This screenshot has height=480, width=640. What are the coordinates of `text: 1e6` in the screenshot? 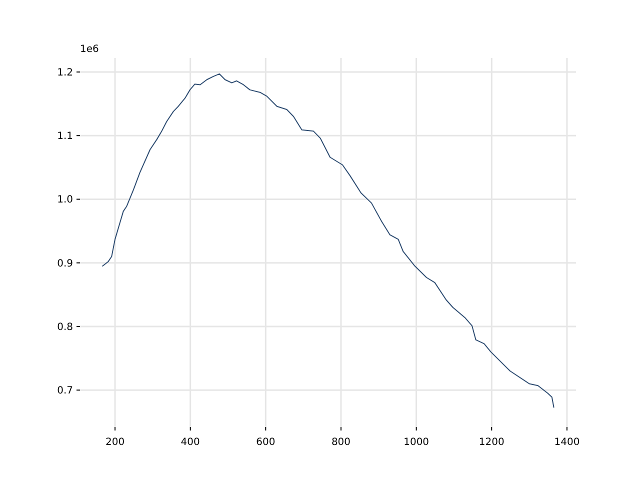 It's located at (89, 49).